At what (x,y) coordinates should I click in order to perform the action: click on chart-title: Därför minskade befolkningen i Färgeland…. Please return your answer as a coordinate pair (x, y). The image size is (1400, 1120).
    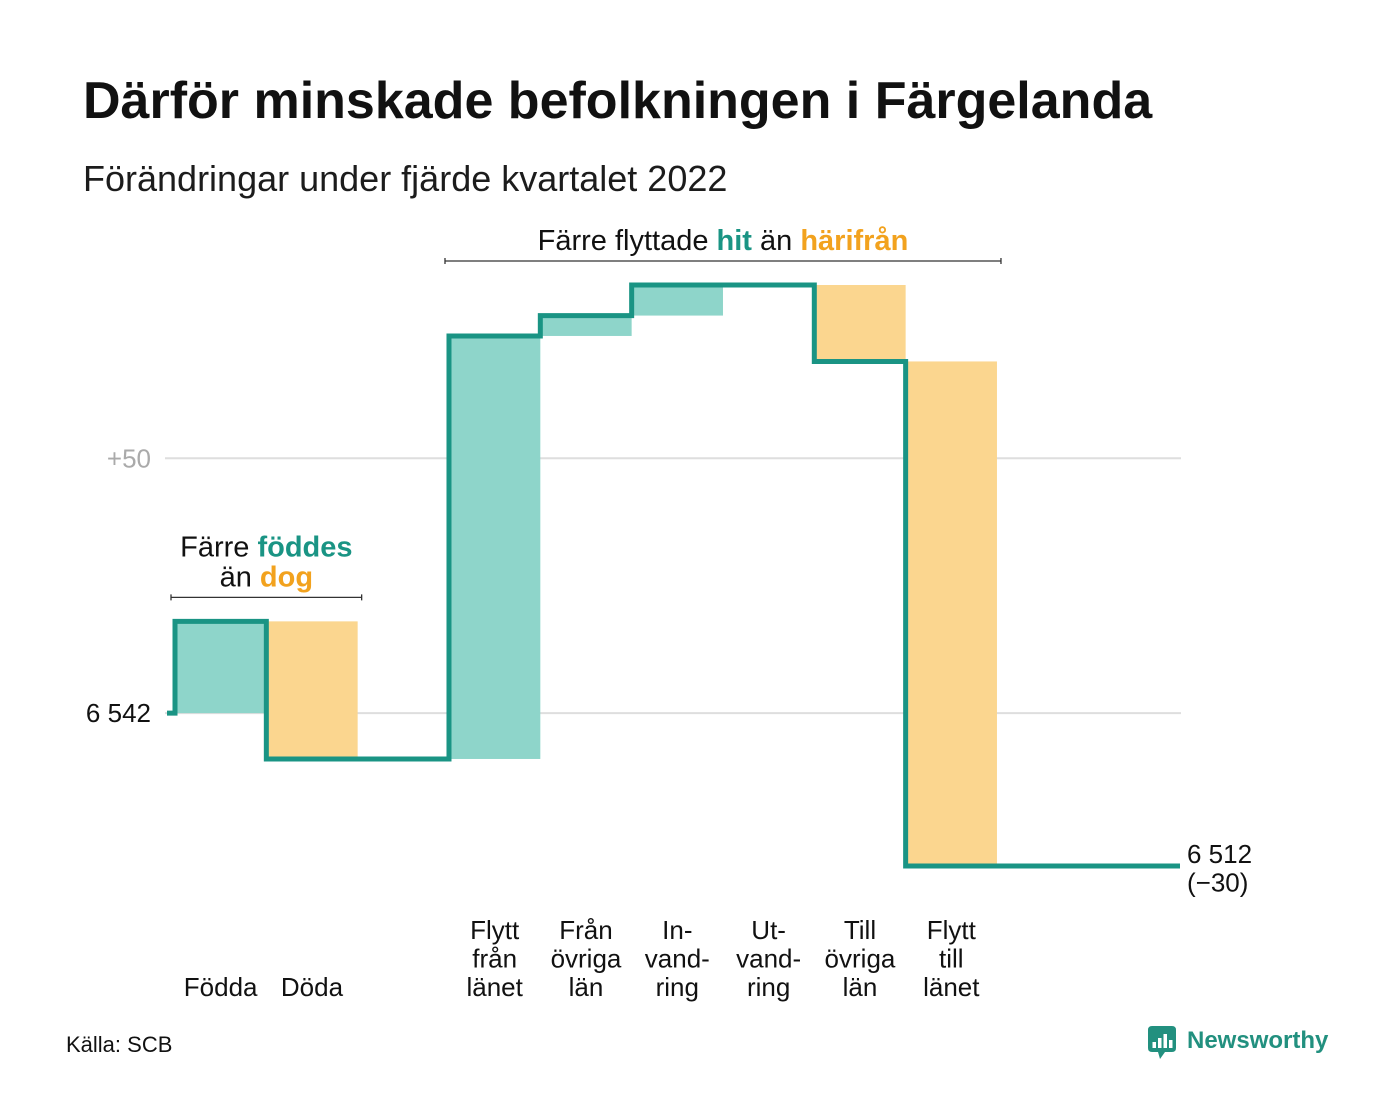
    Looking at the image, I should click on (618, 101).